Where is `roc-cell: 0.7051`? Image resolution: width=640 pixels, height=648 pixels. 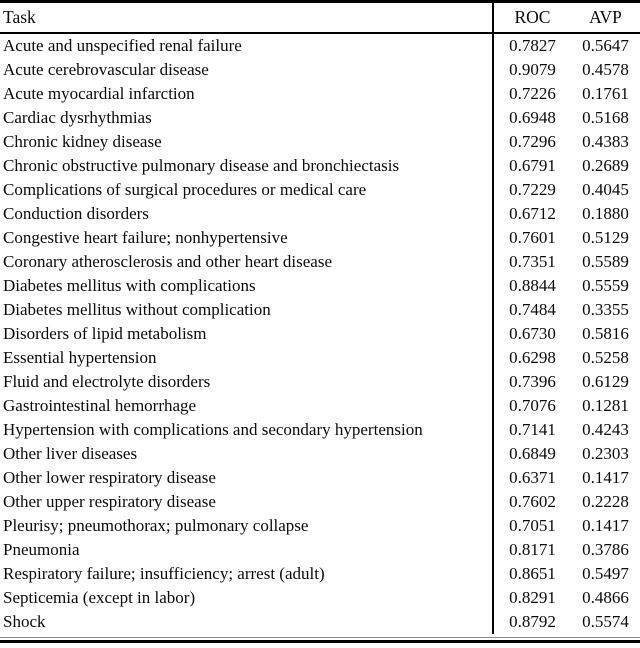
roc-cell: 0.7051 is located at coordinates (531, 526).